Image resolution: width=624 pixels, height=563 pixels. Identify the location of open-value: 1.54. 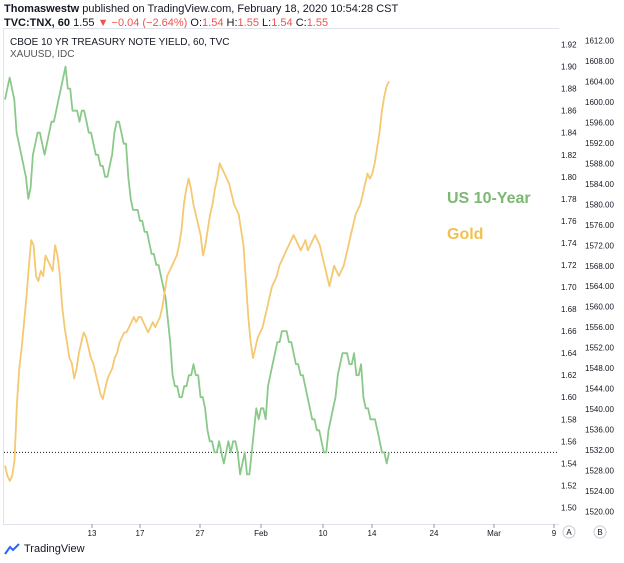
(213, 23).